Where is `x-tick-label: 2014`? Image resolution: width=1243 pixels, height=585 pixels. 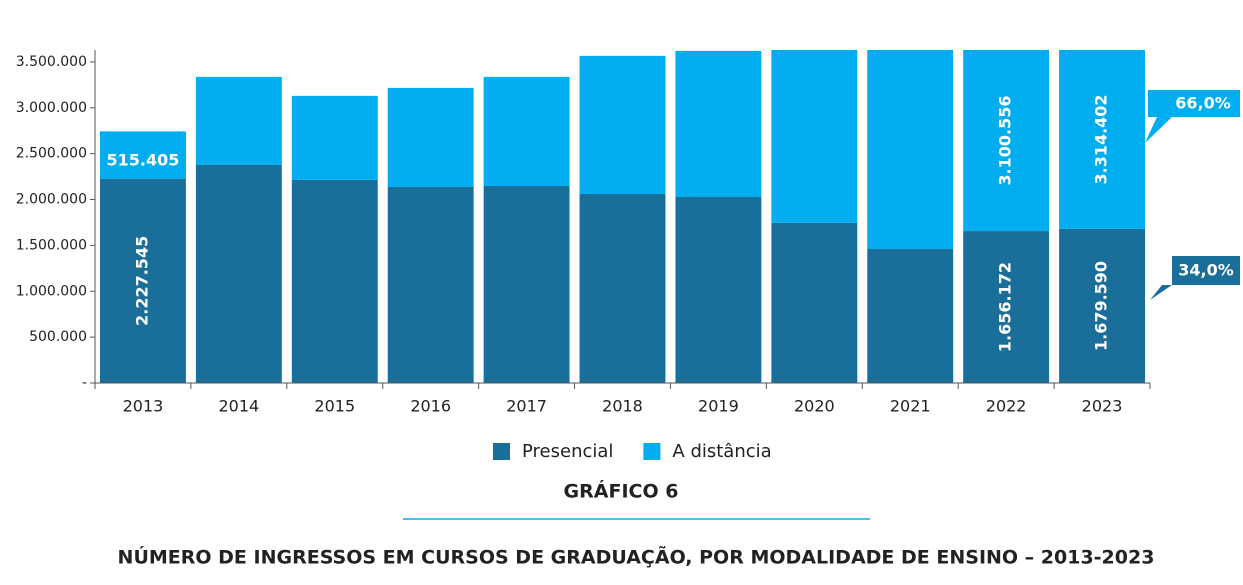
x-tick-label: 2014 is located at coordinates (239, 406).